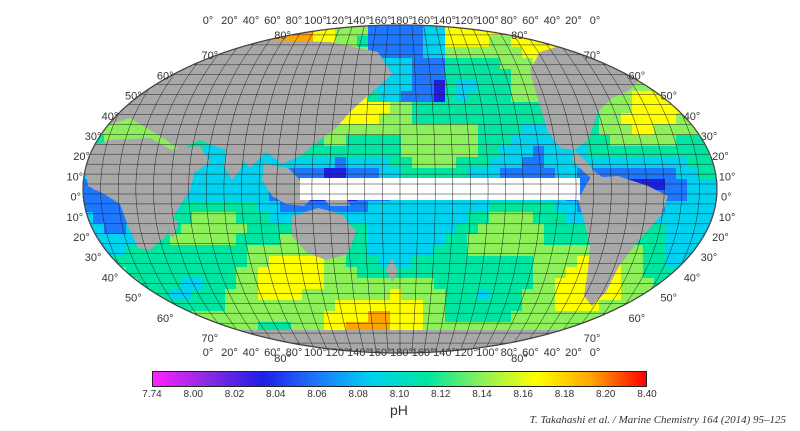 This screenshot has width=800, height=431. What do you see at coordinates (165, 319) in the screenshot?
I see `latitude-label-left: 60°` at bounding box center [165, 319].